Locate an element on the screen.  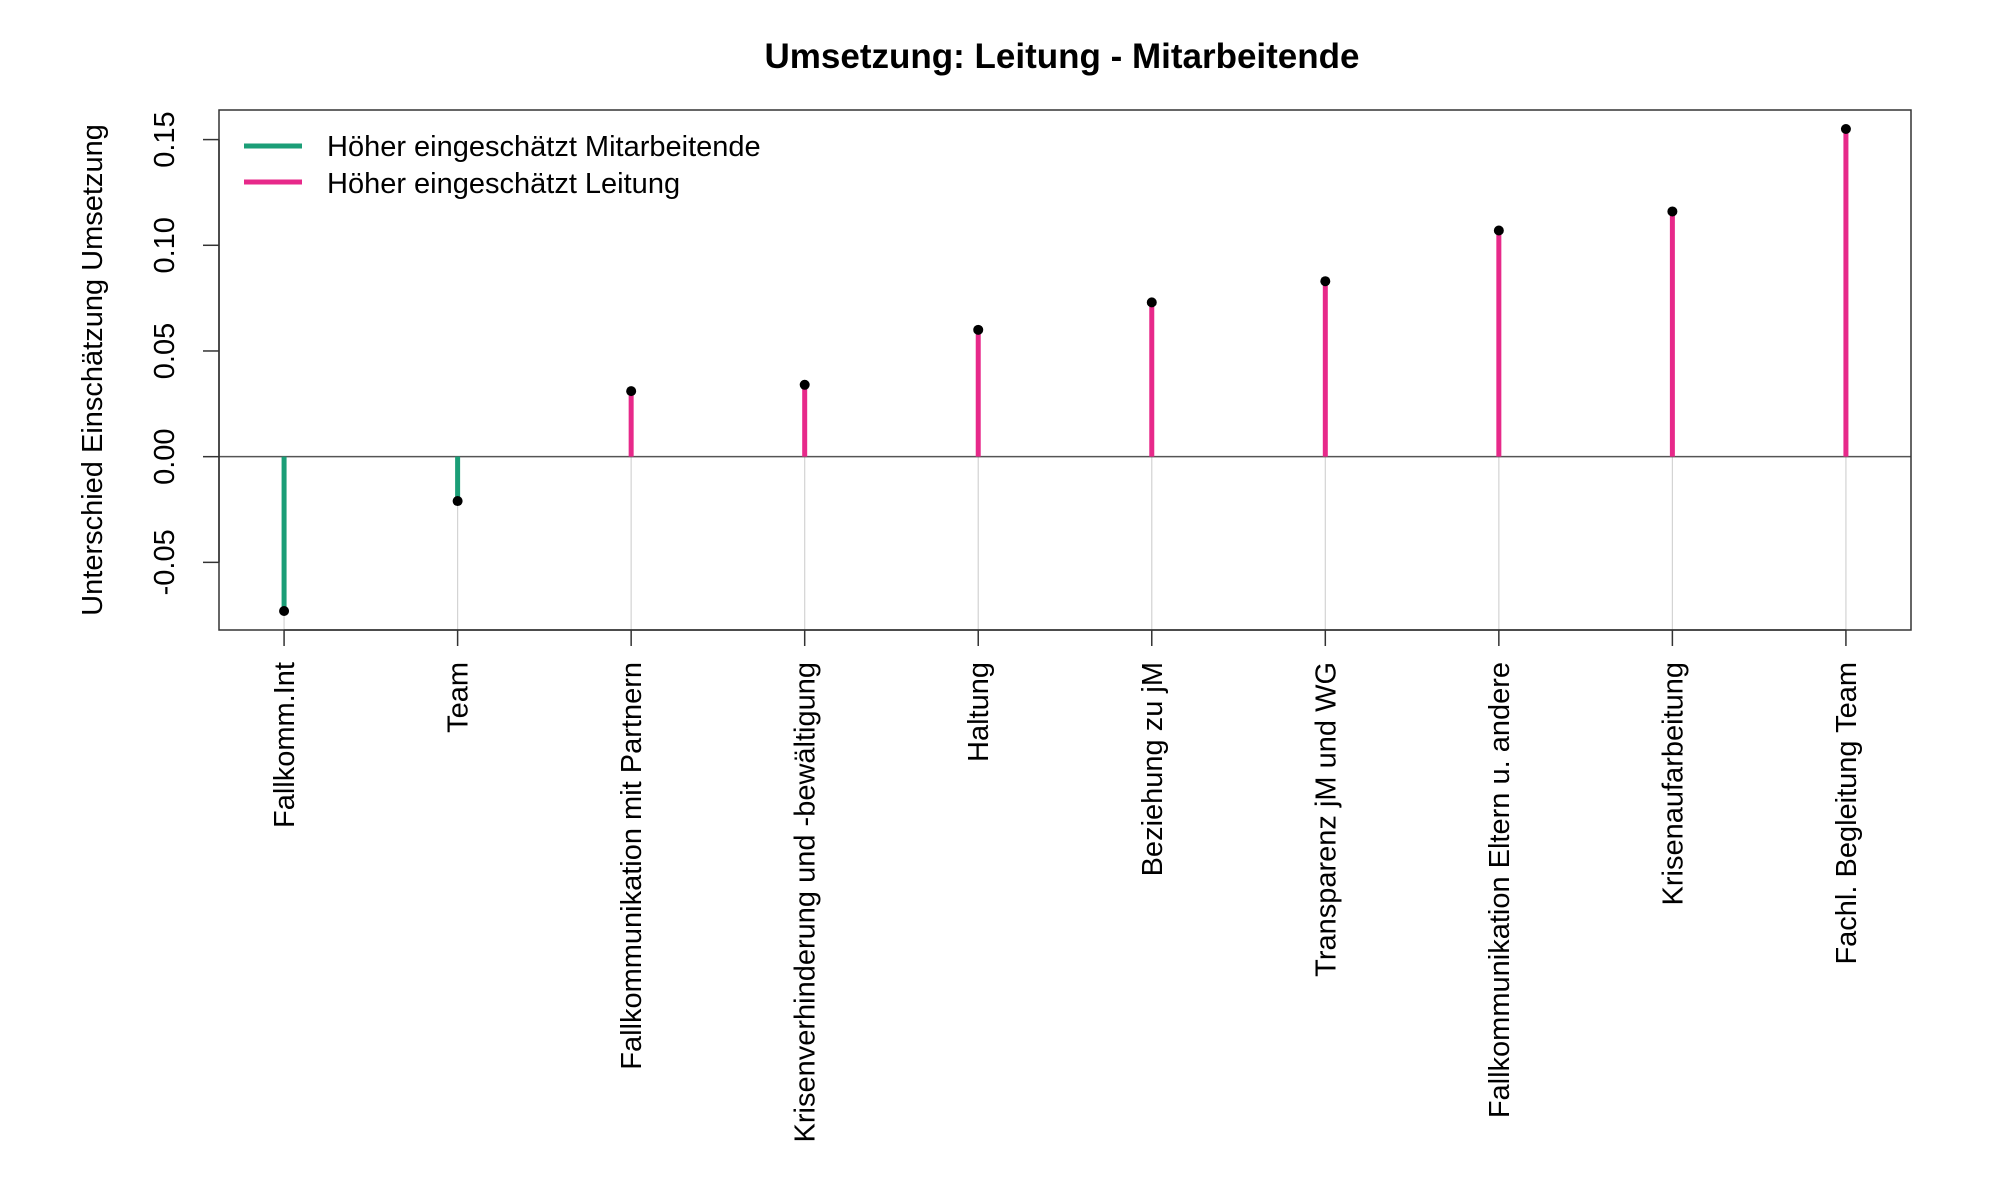
x-tick-label: Transparenz jM und WG is located at coordinates (1326, 819).